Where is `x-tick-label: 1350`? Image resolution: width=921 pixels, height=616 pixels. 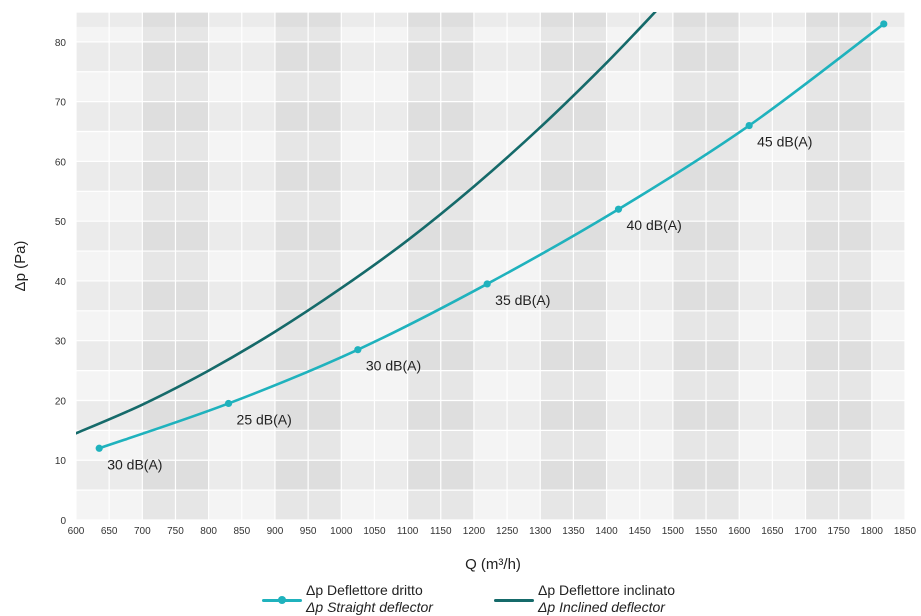
x-tick-label: 1350 is located at coordinates (573, 531).